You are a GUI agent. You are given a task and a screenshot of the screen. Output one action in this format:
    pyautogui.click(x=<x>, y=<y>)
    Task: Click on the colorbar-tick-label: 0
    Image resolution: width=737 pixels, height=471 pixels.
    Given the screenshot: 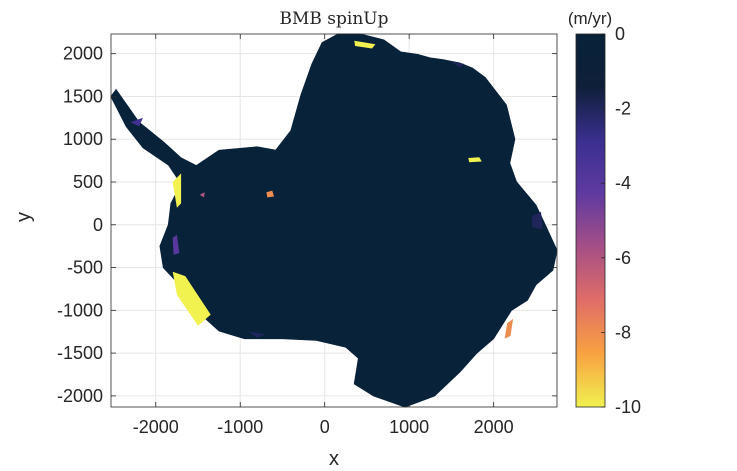 What is the action you would take?
    pyautogui.click(x=620, y=34)
    